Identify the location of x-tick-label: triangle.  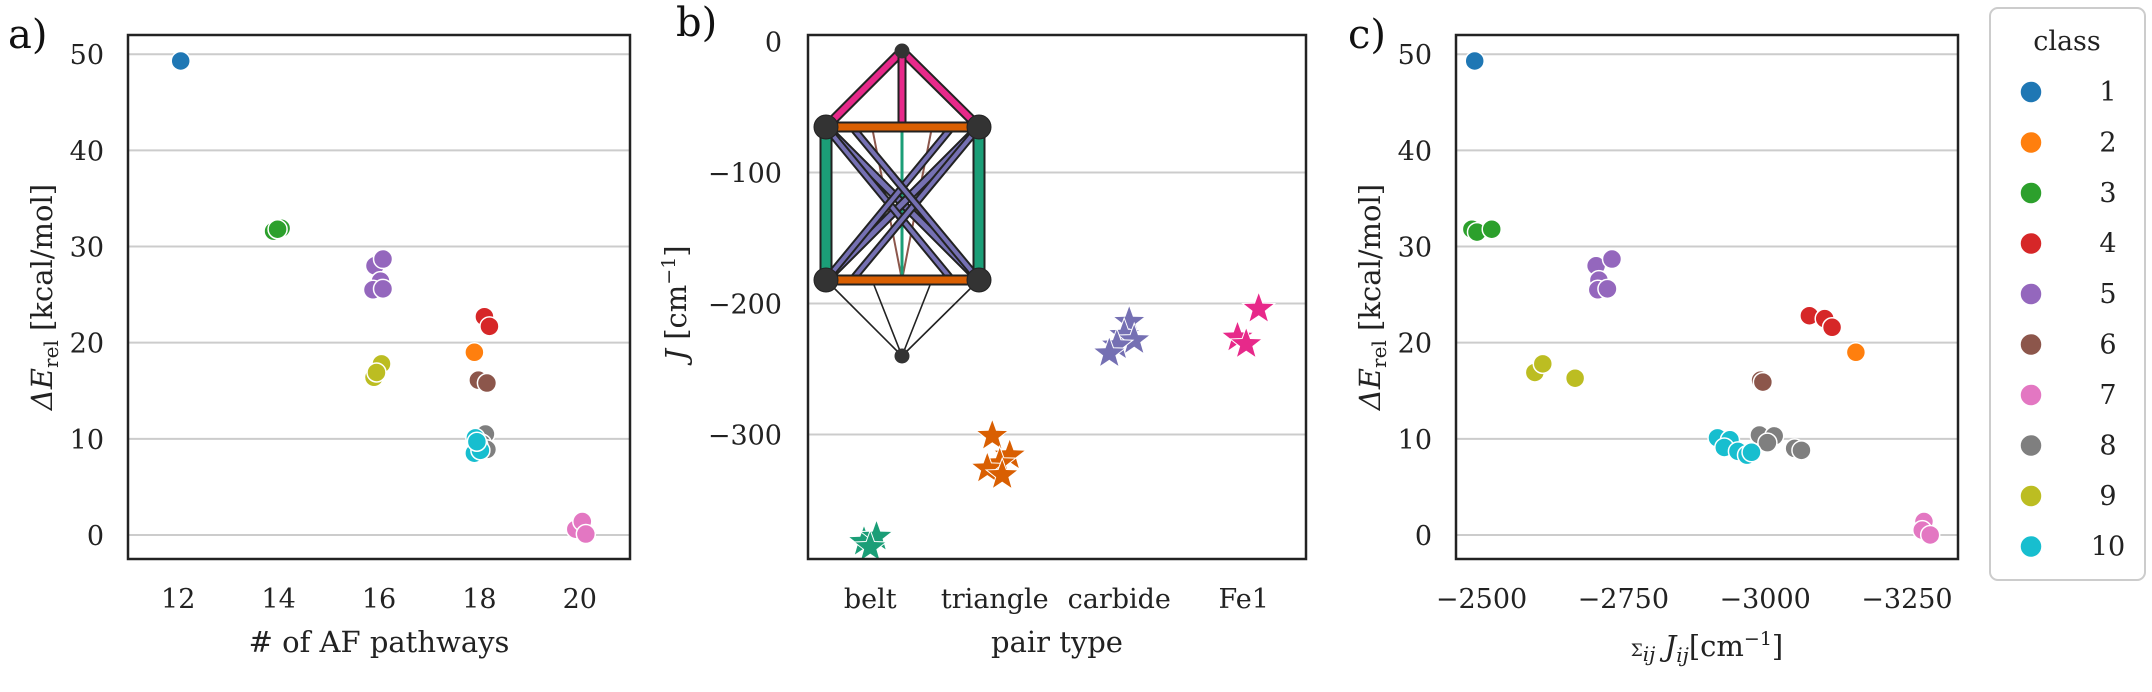
(995, 599).